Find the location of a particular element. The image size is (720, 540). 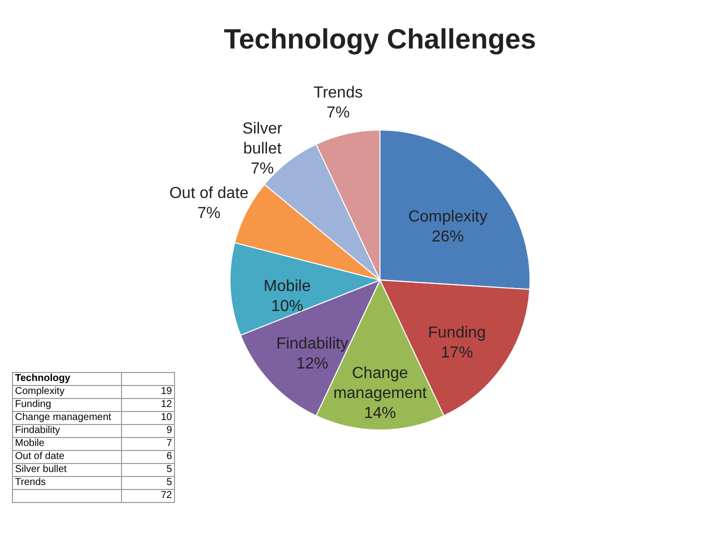

category-label: Funding is located at coordinates (67, 405).